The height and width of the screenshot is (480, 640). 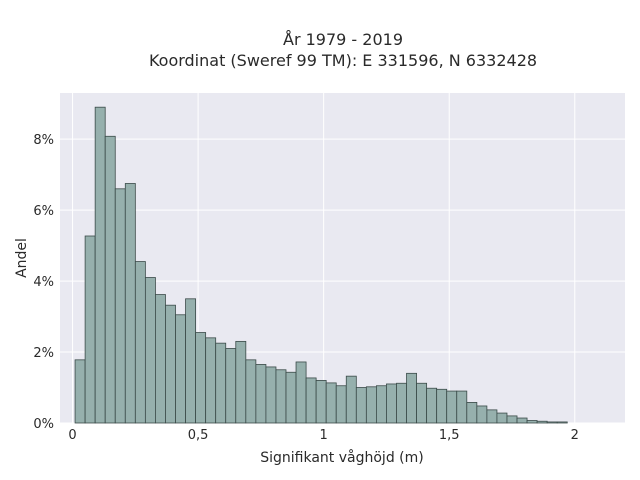 I want to click on x-tick-label: 2, so click(x=575, y=435).